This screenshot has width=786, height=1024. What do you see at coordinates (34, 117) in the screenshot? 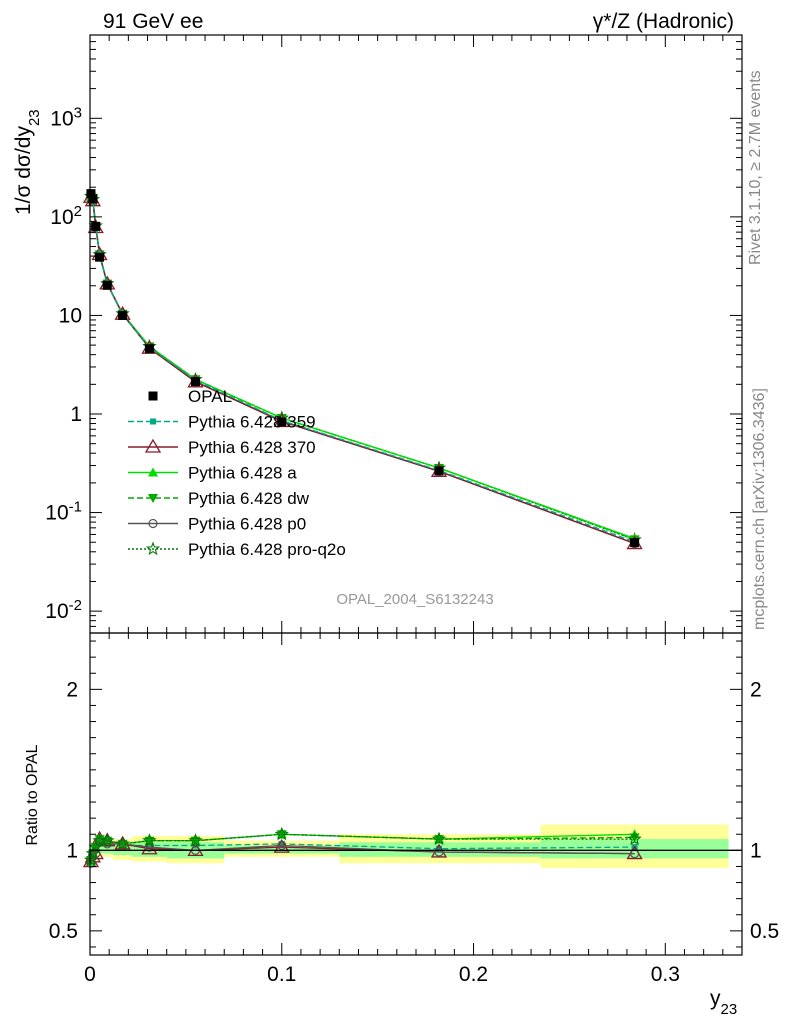
I see `main-y-axis-label-sub: 23` at bounding box center [34, 117].